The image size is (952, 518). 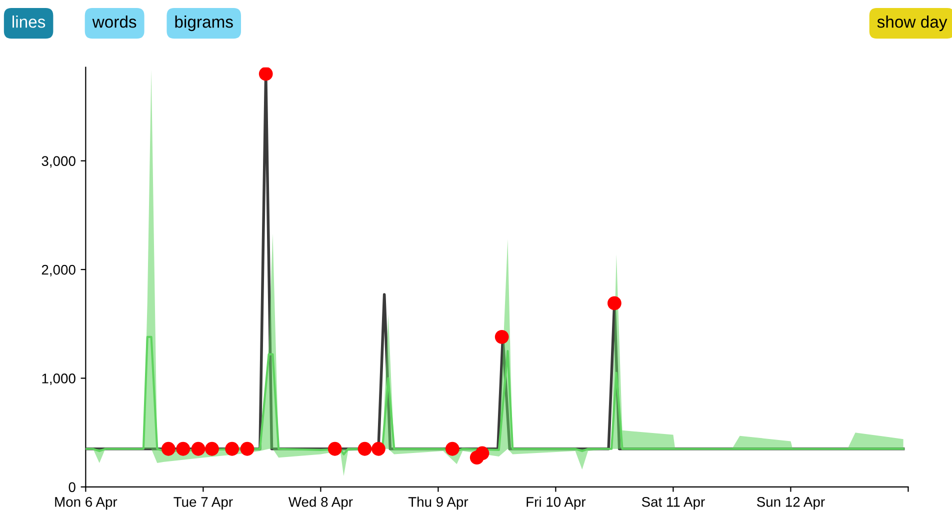 I want to click on x-tick-label: Mon 6 Apr, so click(x=86, y=503).